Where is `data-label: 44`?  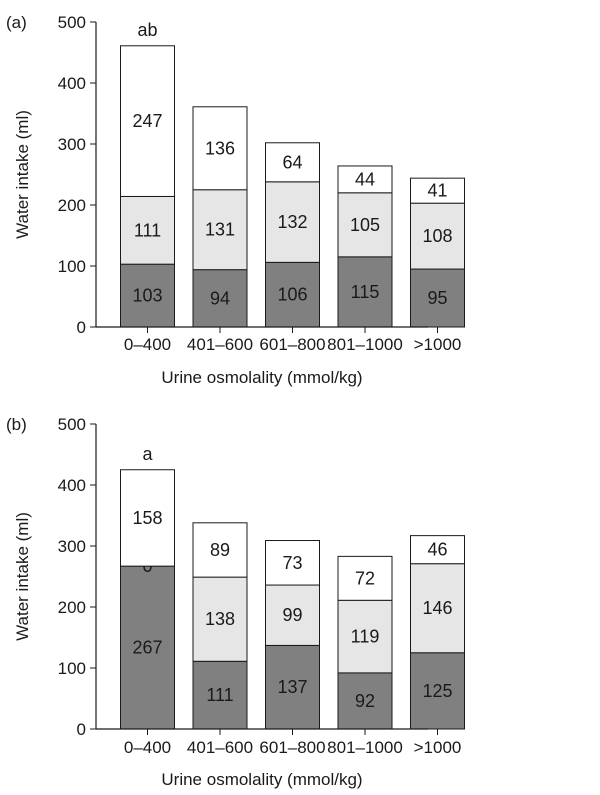 data-label: 44 is located at coordinates (365, 179).